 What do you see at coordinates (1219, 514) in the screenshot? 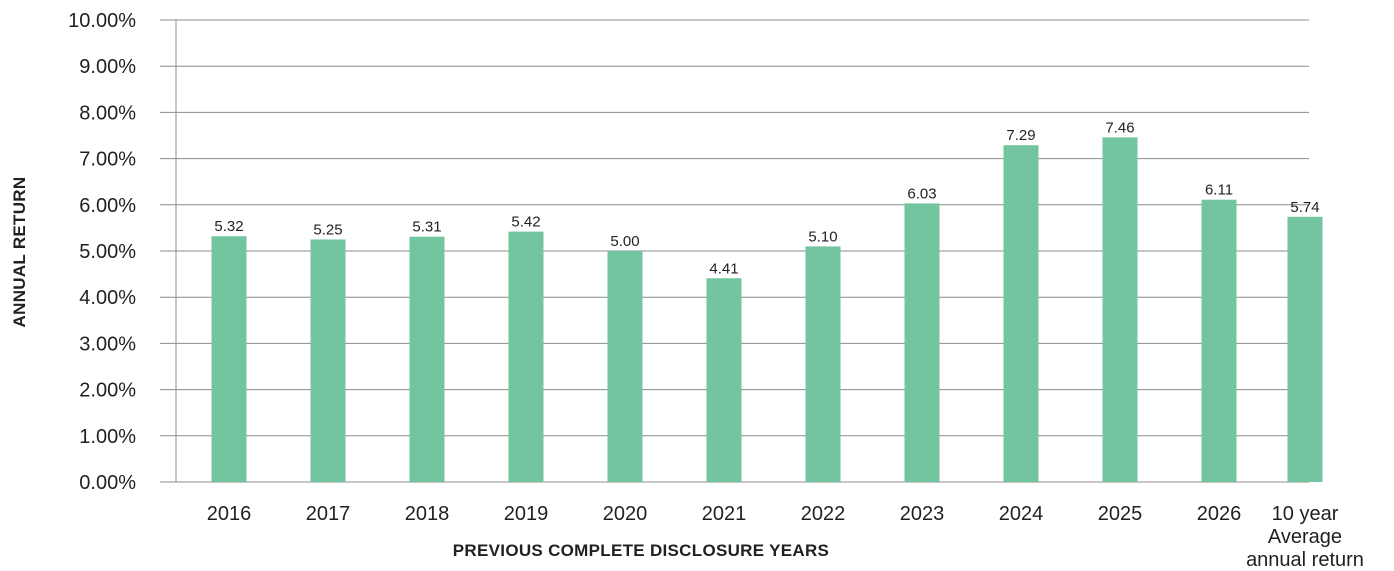
I see `x-tick-label: 2026` at bounding box center [1219, 514].